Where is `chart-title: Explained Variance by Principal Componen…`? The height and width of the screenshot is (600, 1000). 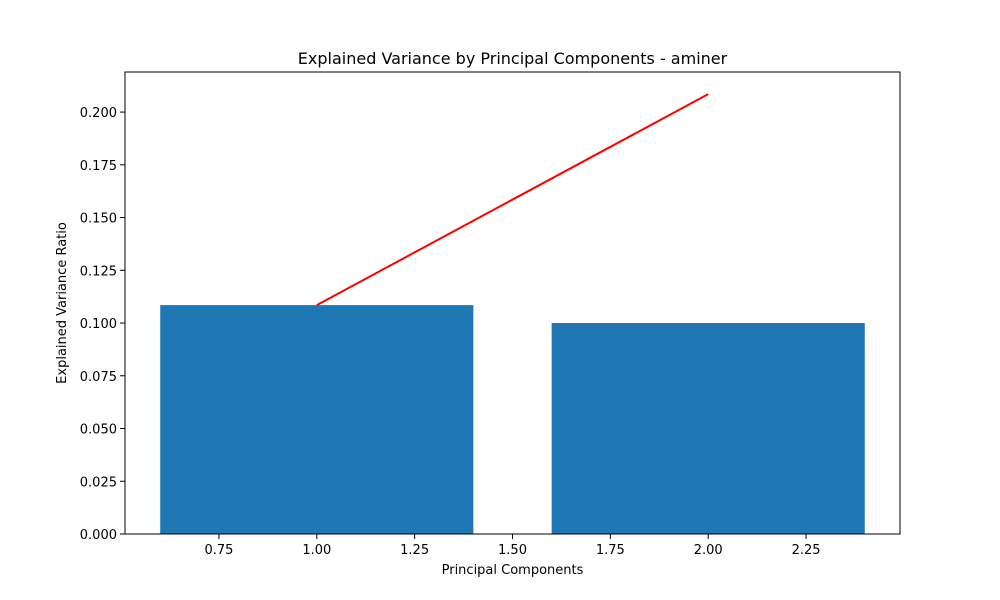
chart-title: Explained Variance by Principal Componen… is located at coordinates (513, 58).